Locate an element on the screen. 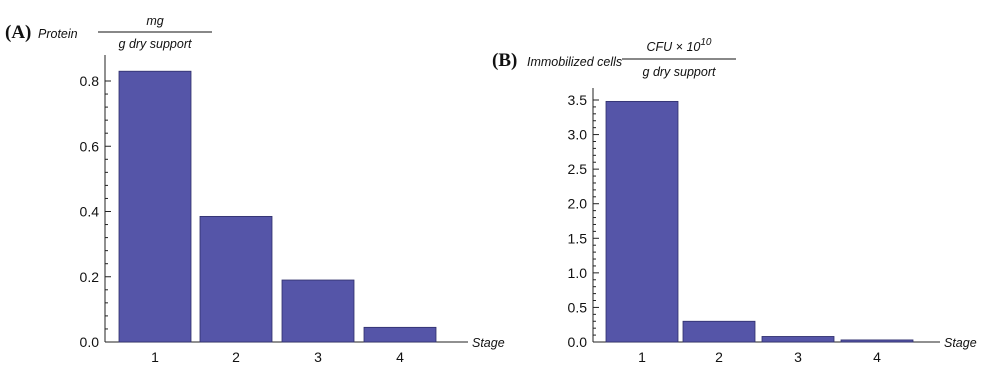  y-tick-label: 2.5 is located at coordinates (578, 169).